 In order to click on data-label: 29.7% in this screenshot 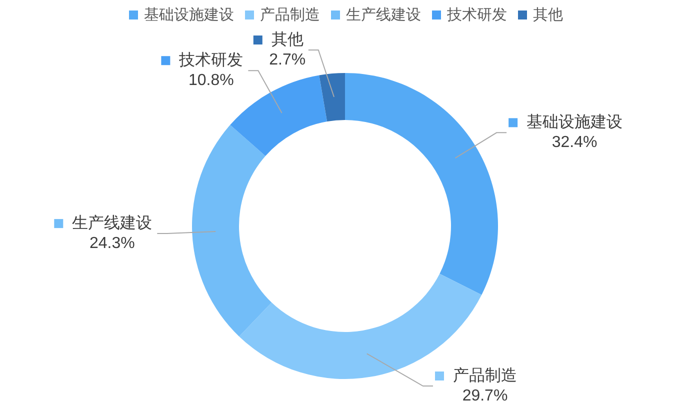, I will do `click(485, 396)`.